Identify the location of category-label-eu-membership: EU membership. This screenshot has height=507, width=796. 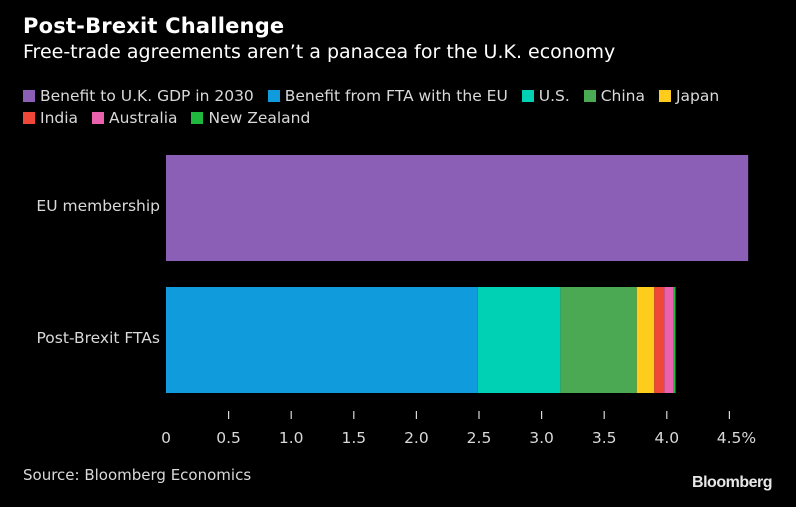
(98, 206).